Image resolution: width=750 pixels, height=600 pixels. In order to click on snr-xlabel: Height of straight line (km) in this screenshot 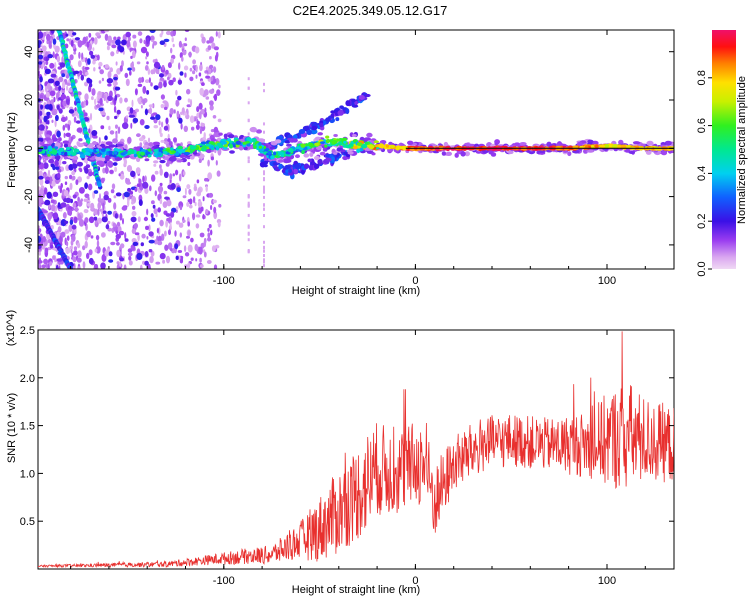, I will do `click(356, 590)`.